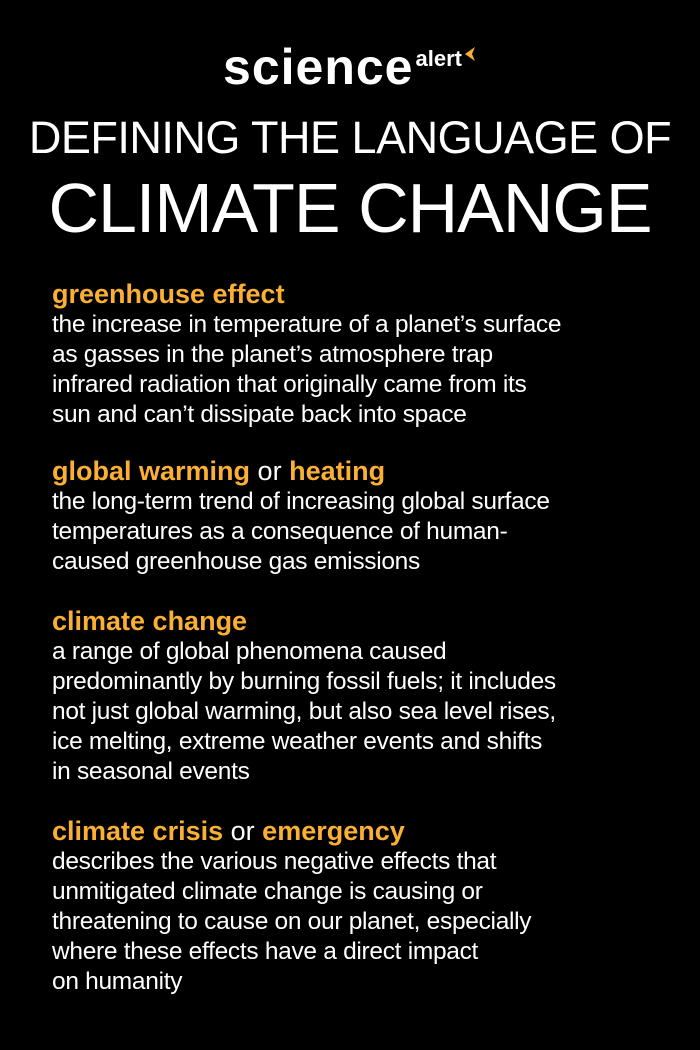 This screenshot has height=1050, width=700. Describe the element at coordinates (236, 561) in the screenshot. I see `definition-line: caused greenhouse gas emissions` at that location.